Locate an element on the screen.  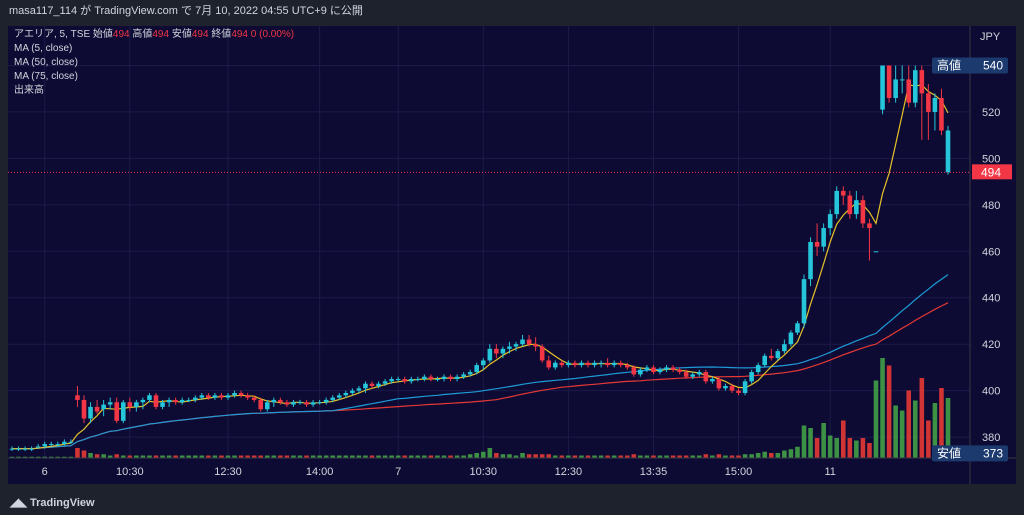
time-tick-label: 12:30 is located at coordinates (569, 472).